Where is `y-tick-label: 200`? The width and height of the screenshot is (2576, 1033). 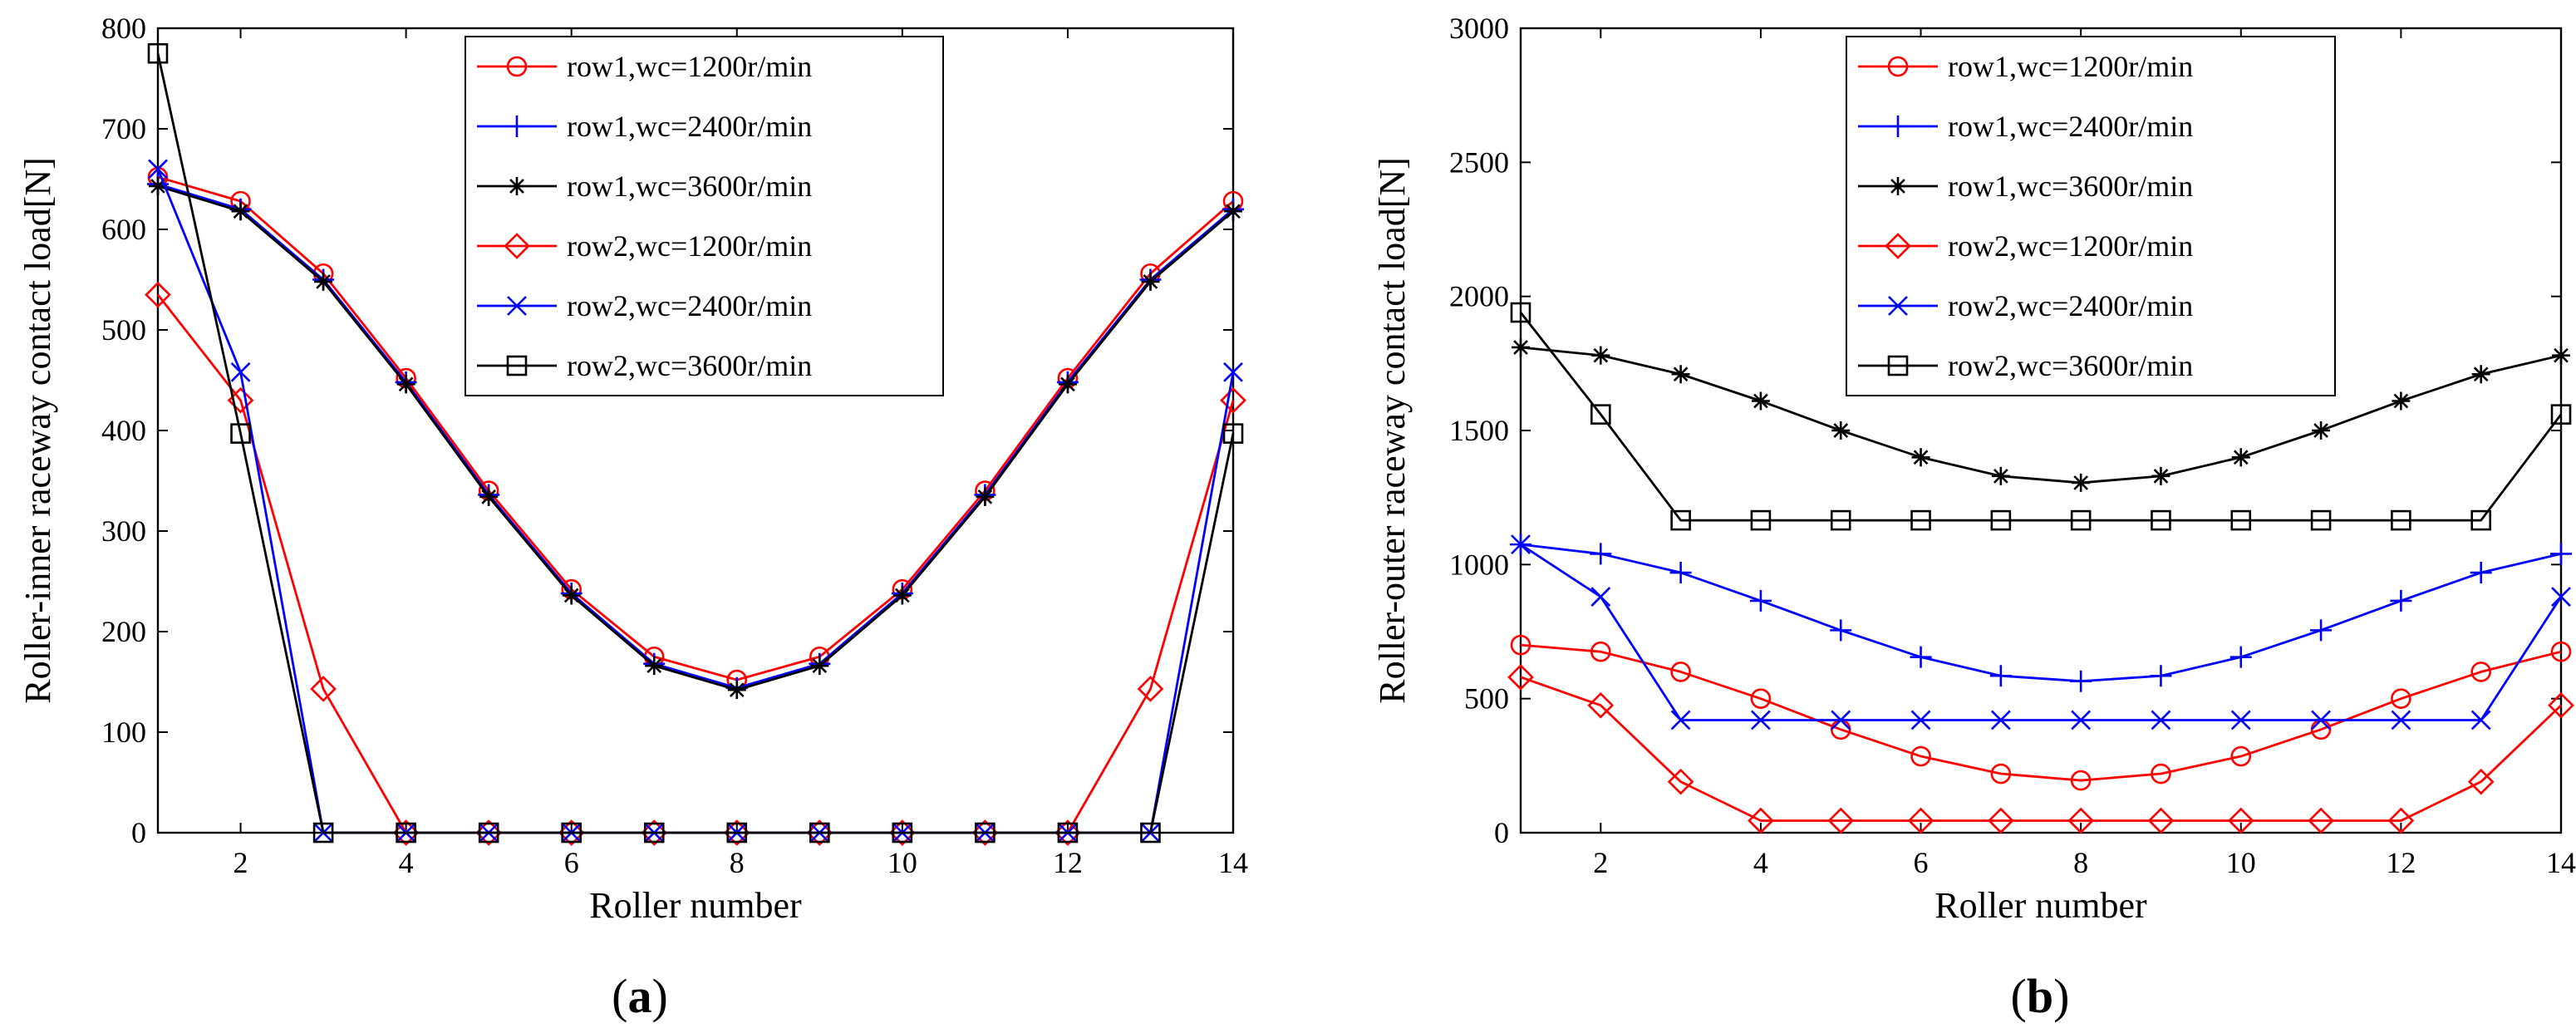
y-tick-label: 200 is located at coordinates (124, 631).